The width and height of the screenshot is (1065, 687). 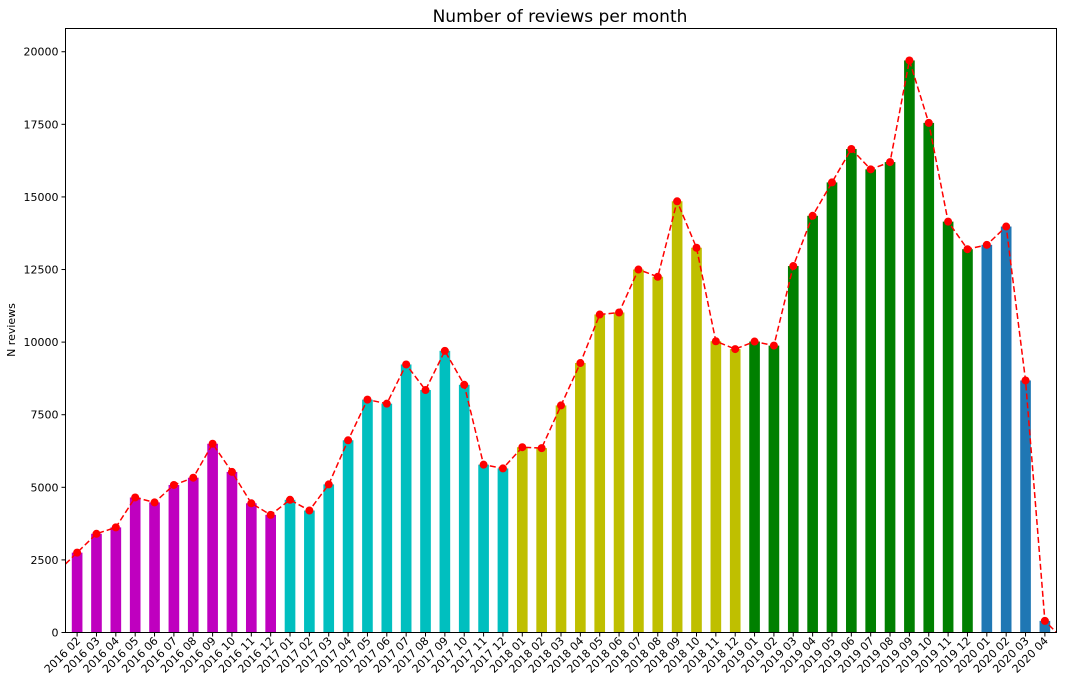 What do you see at coordinates (45, 415) in the screenshot?
I see `y-tick-label: 7500` at bounding box center [45, 415].